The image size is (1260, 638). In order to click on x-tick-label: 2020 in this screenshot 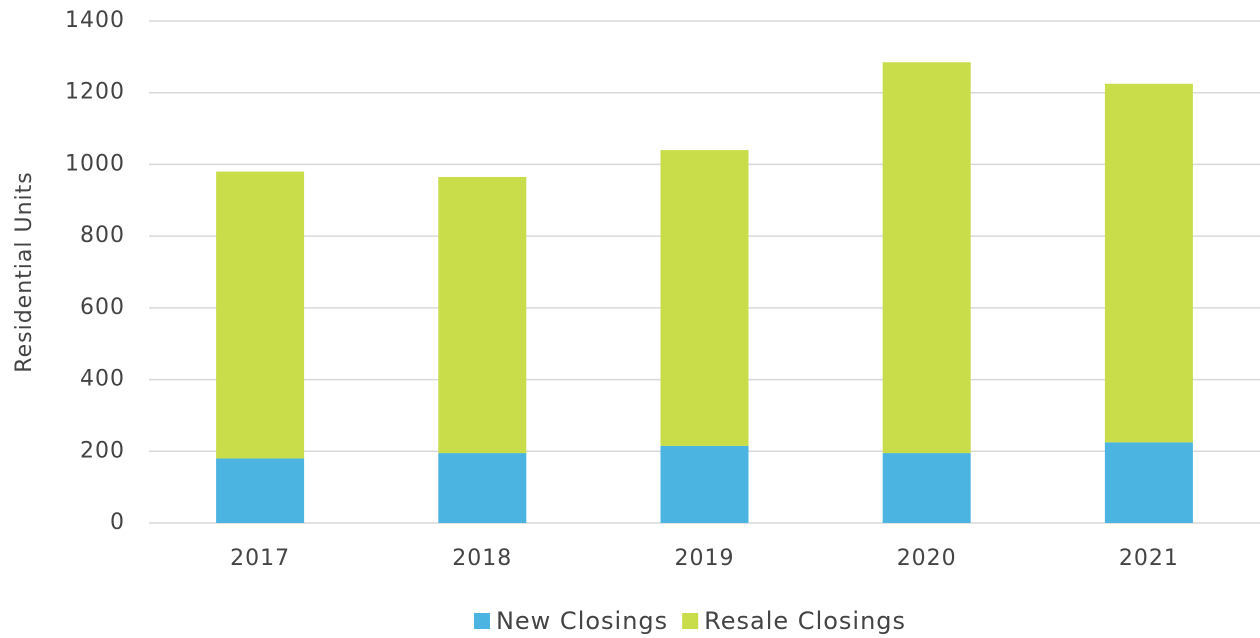, I will do `click(927, 558)`.